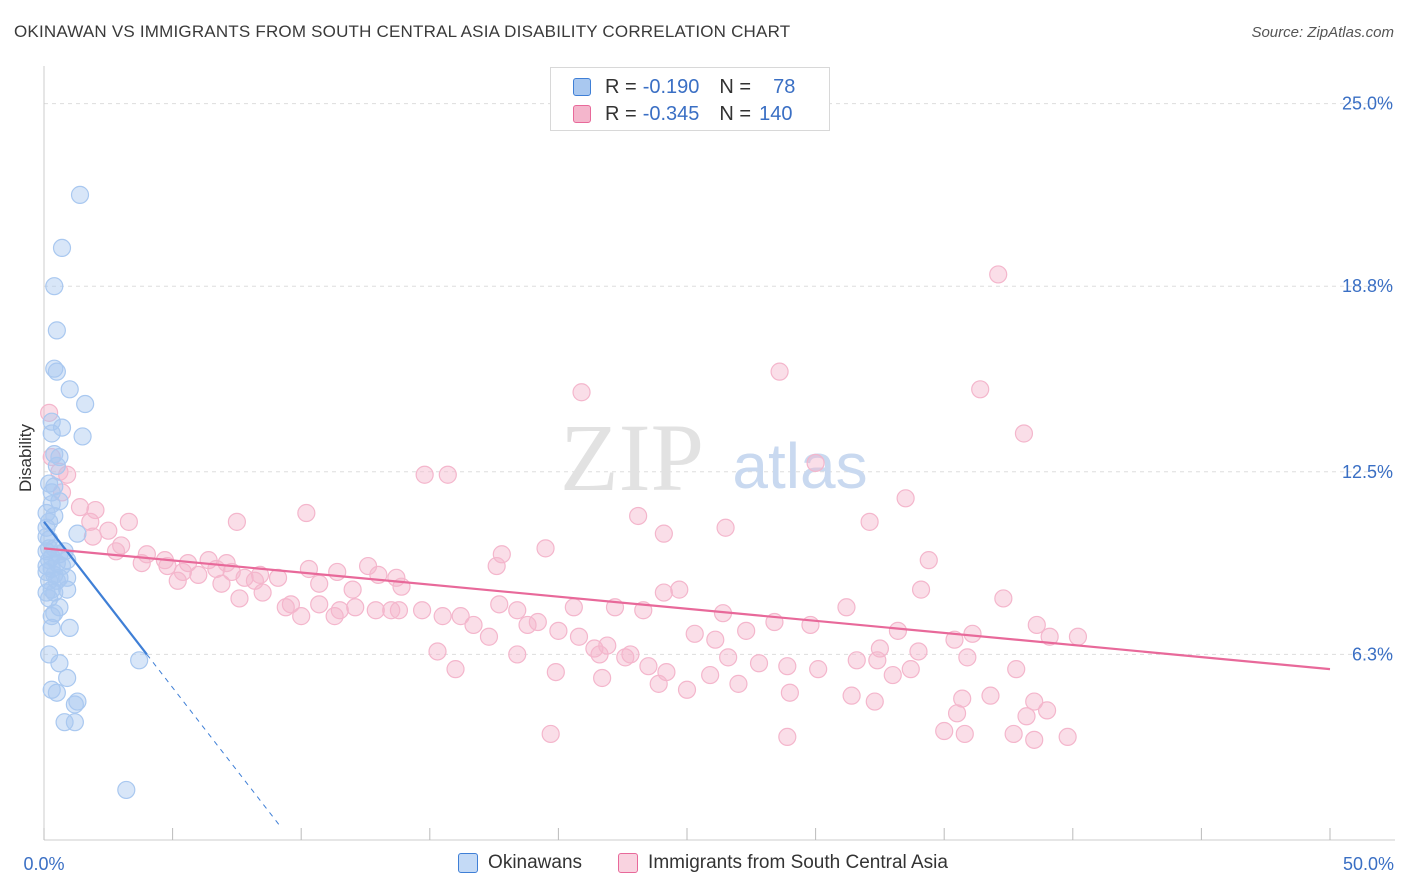 This screenshot has width=1406, height=892. What do you see at coordinates (682, 114) in the screenshot?
I see `legend-row-immigrants: R = -0.345 N = 140` at bounding box center [682, 114].